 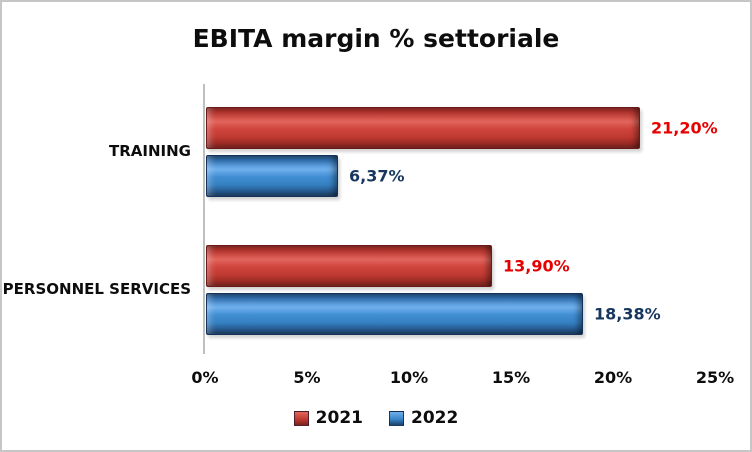 What do you see at coordinates (627, 314) in the screenshot?
I see `data-label-2022-personnel-services: 18,38%` at bounding box center [627, 314].